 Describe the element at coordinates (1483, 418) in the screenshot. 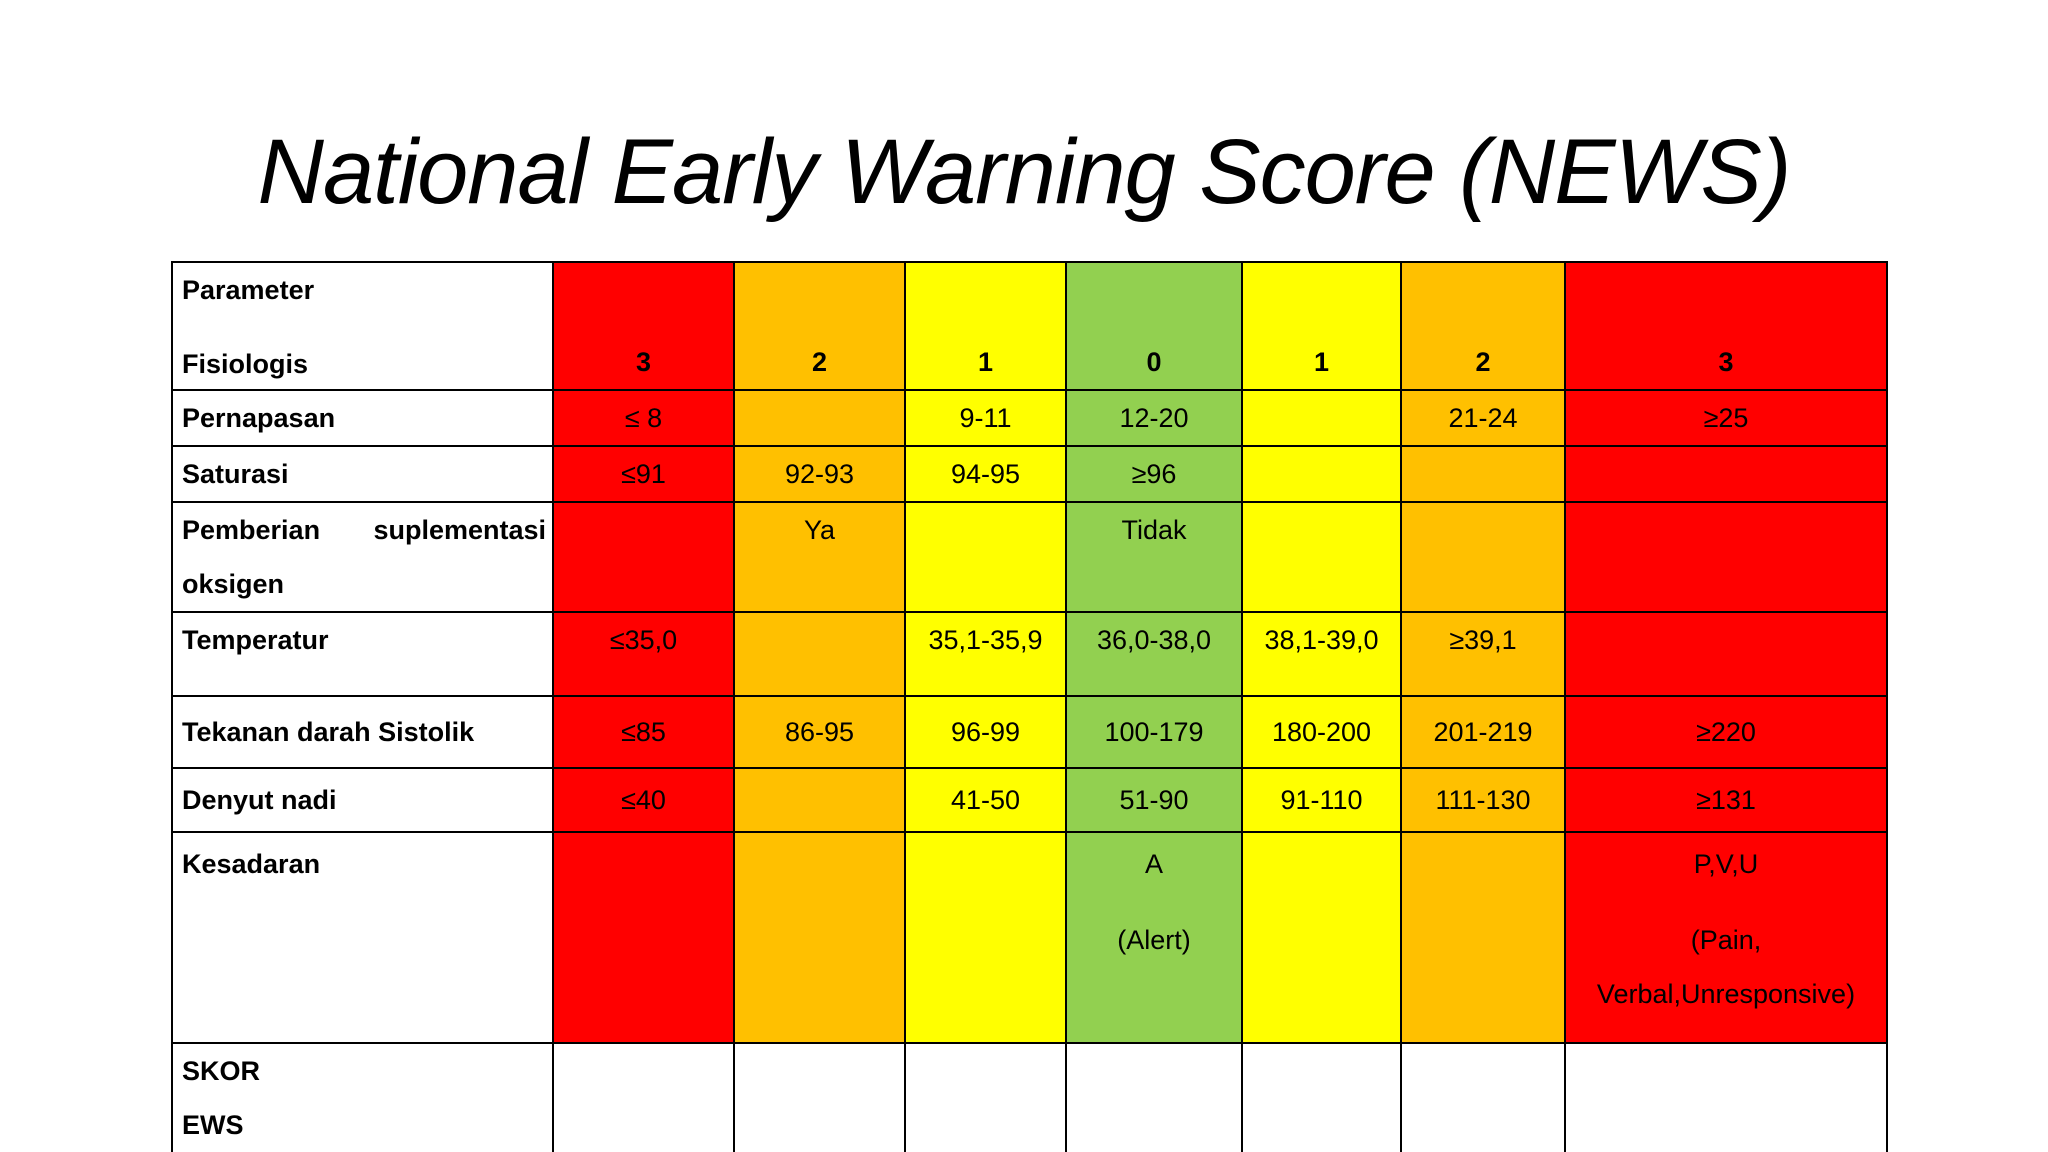

I see `table-cell: 21-24` at that location.